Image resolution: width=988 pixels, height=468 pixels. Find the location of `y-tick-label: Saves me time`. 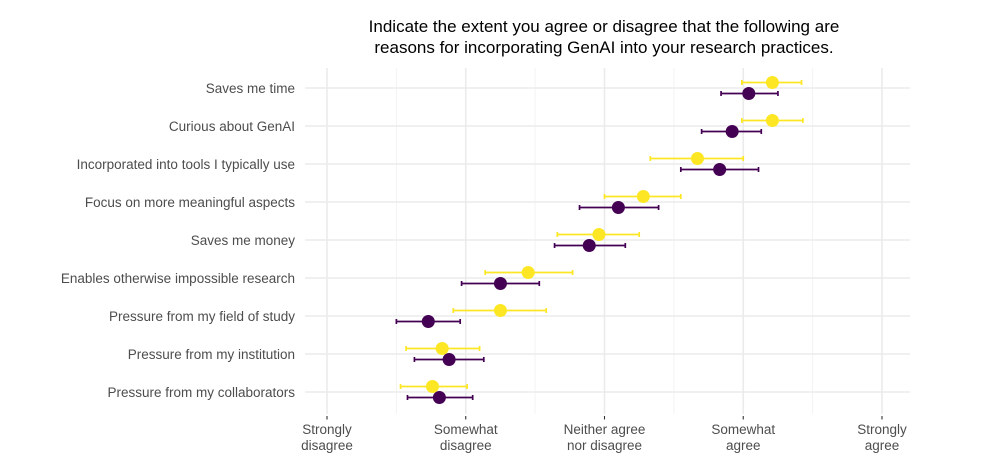

y-tick-label: Saves me time is located at coordinates (250, 88).